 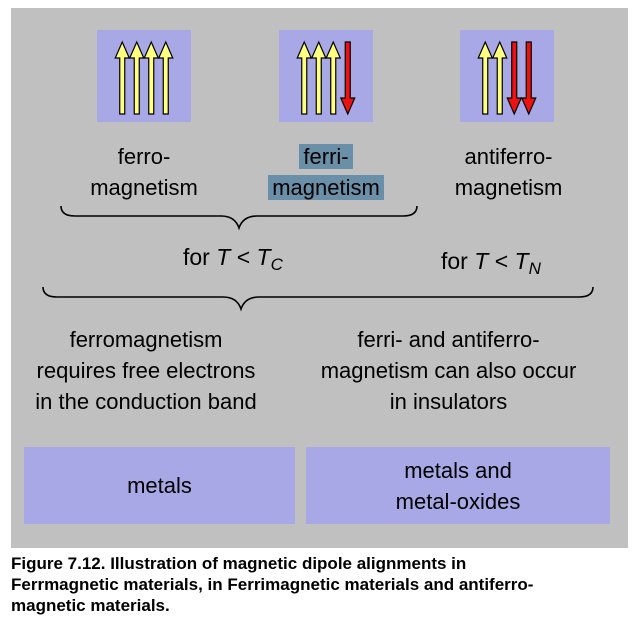 I want to click on metals-and-oxides-box-line1: metals and, so click(x=458, y=470).